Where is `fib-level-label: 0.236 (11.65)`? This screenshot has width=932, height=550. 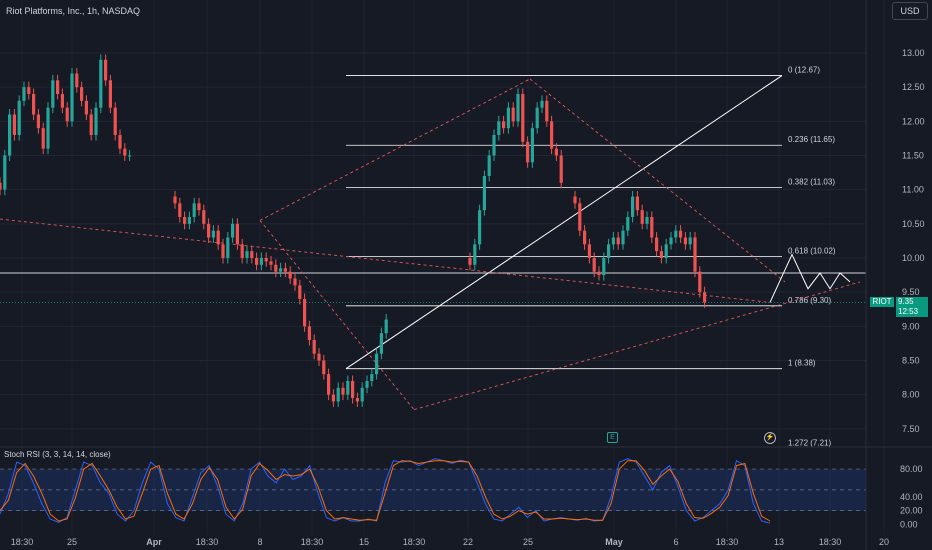 fib-level-label: 0.236 (11.65) is located at coordinates (811, 139).